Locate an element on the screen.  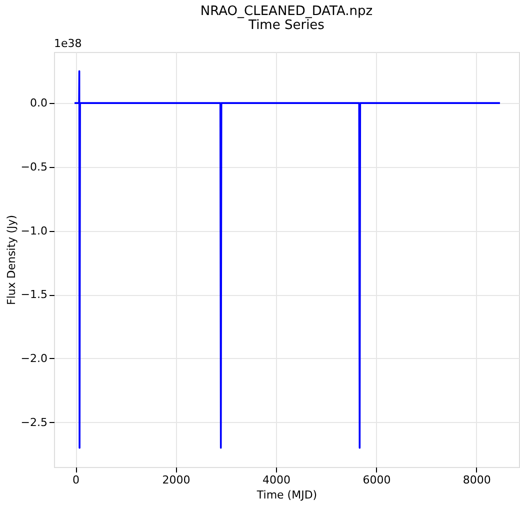
y-axis-title: Flux Density (Jy) is located at coordinates (11, 260).